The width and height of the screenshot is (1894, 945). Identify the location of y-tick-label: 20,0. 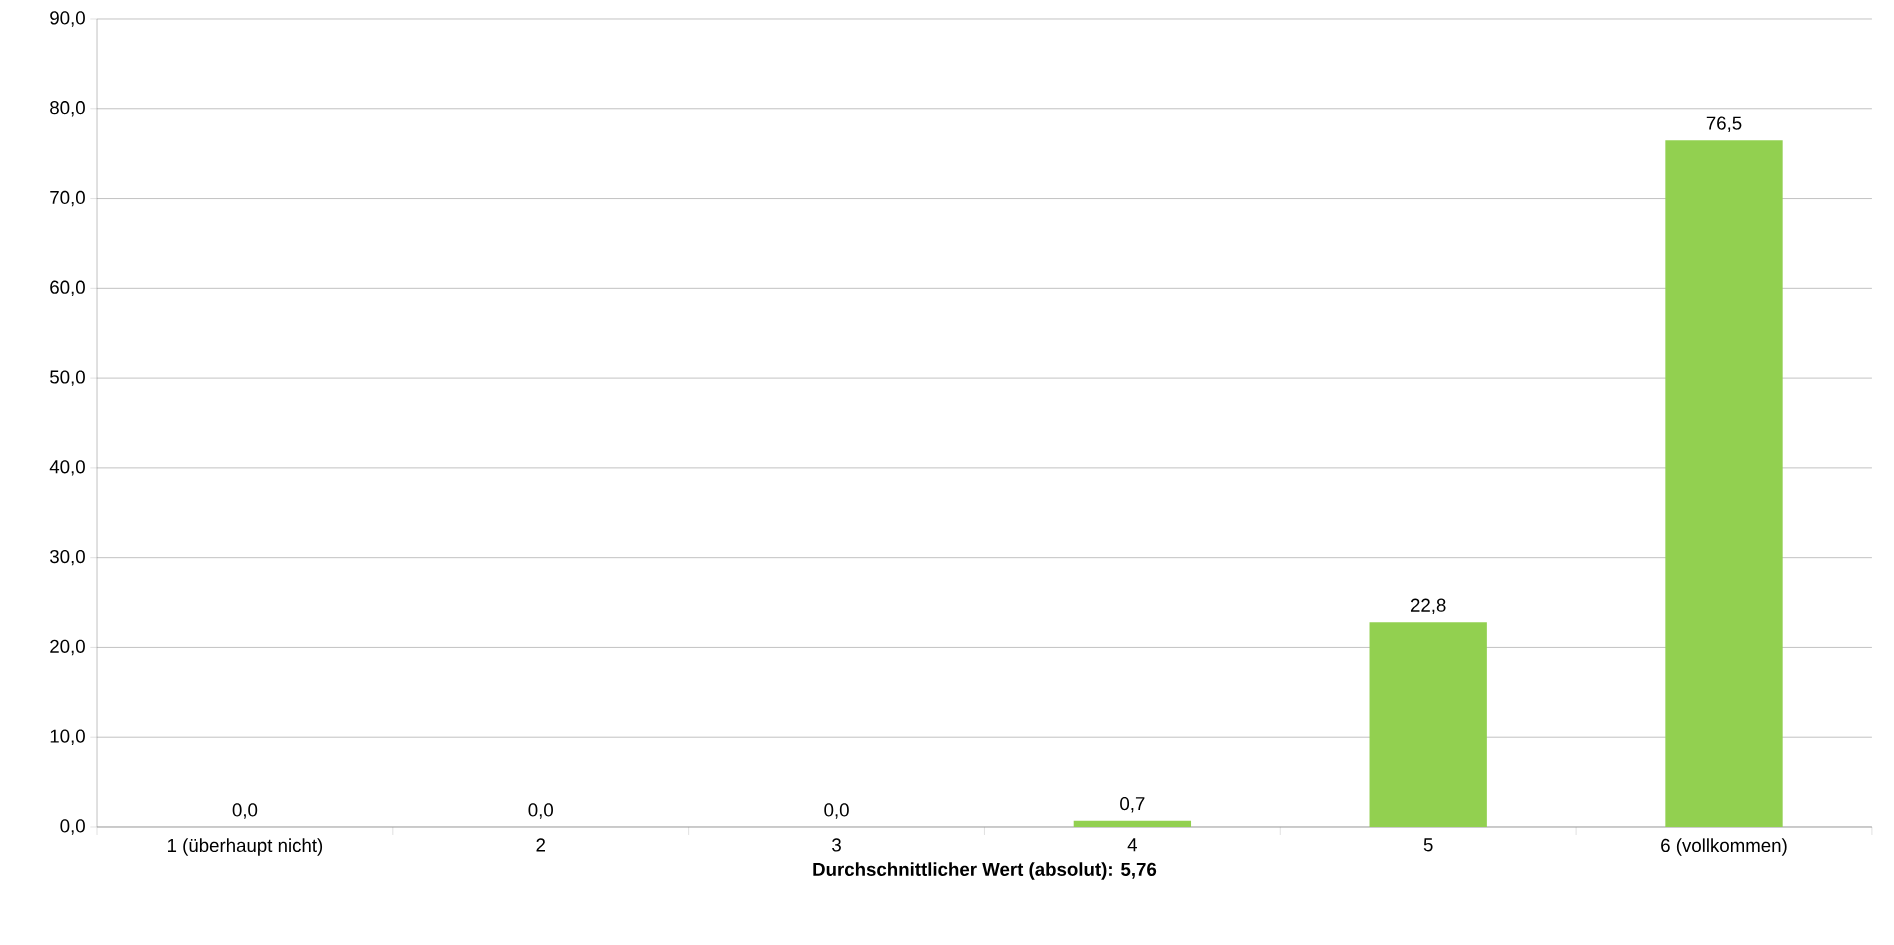
(67, 647).